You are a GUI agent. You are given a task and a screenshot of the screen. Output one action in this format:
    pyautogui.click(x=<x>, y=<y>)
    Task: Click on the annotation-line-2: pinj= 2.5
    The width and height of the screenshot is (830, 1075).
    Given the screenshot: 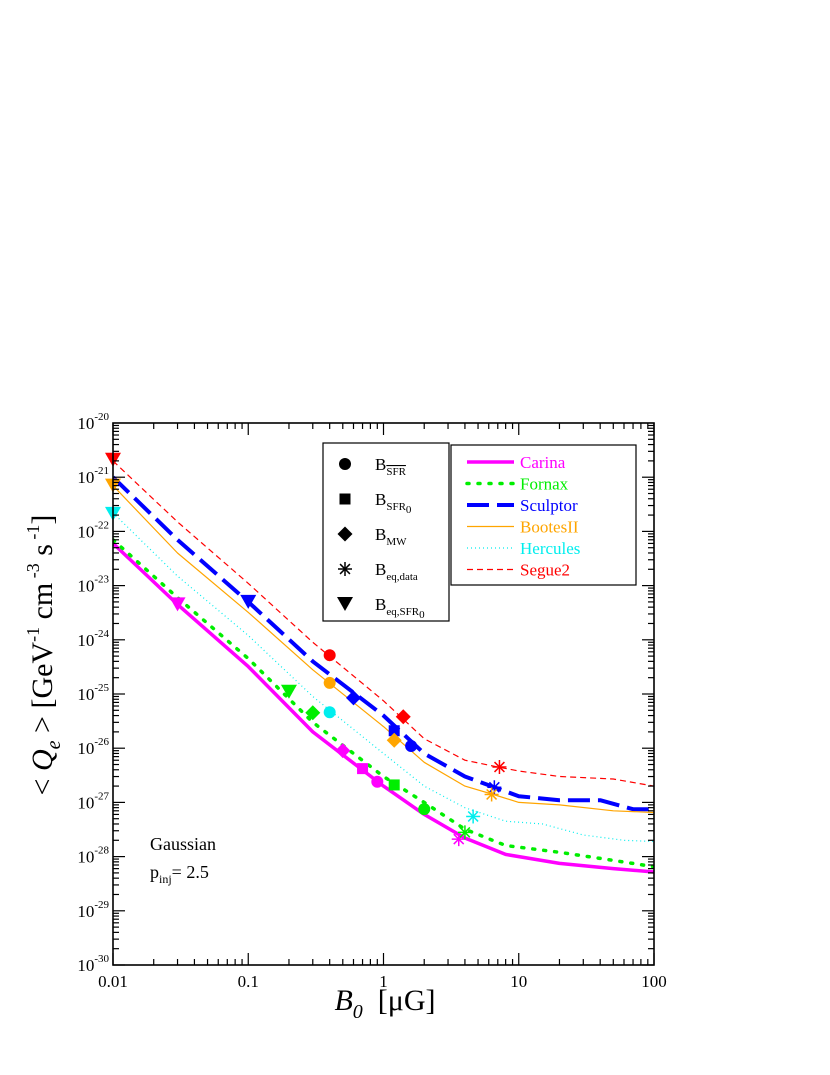 What is the action you would take?
    pyautogui.click(x=179, y=874)
    